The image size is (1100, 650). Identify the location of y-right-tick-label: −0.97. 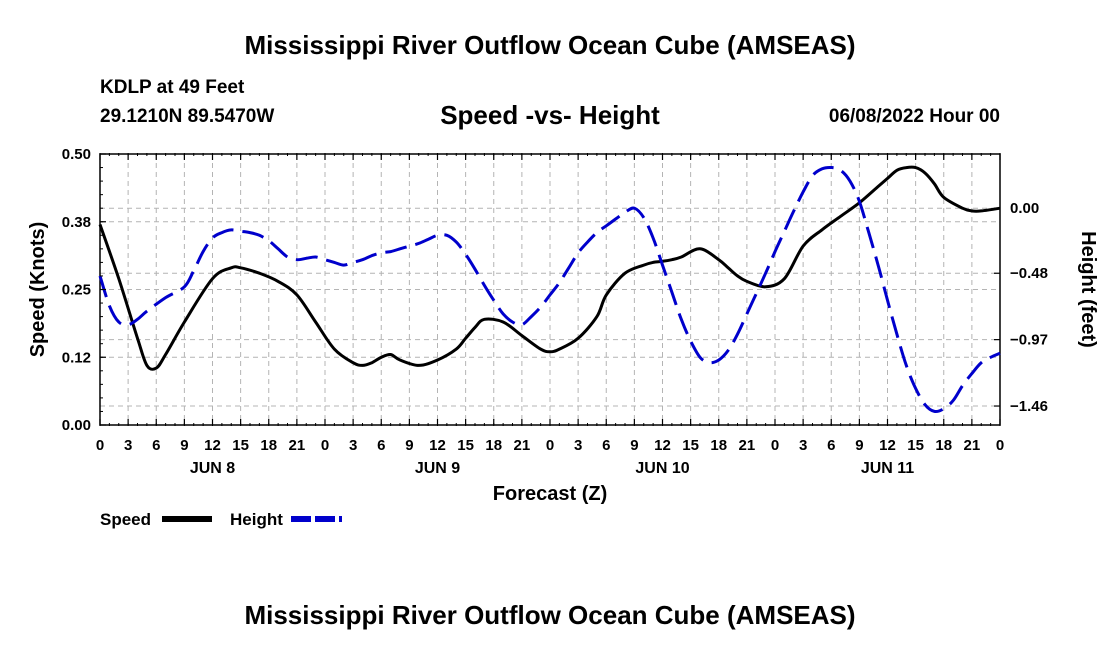
(1029, 340).